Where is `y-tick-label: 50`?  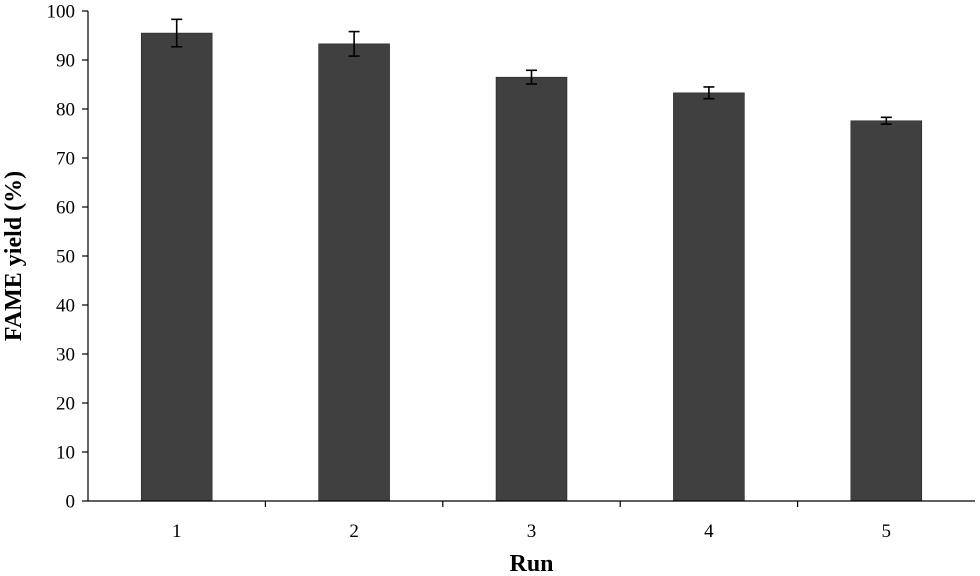 y-tick-label: 50 is located at coordinates (65, 257).